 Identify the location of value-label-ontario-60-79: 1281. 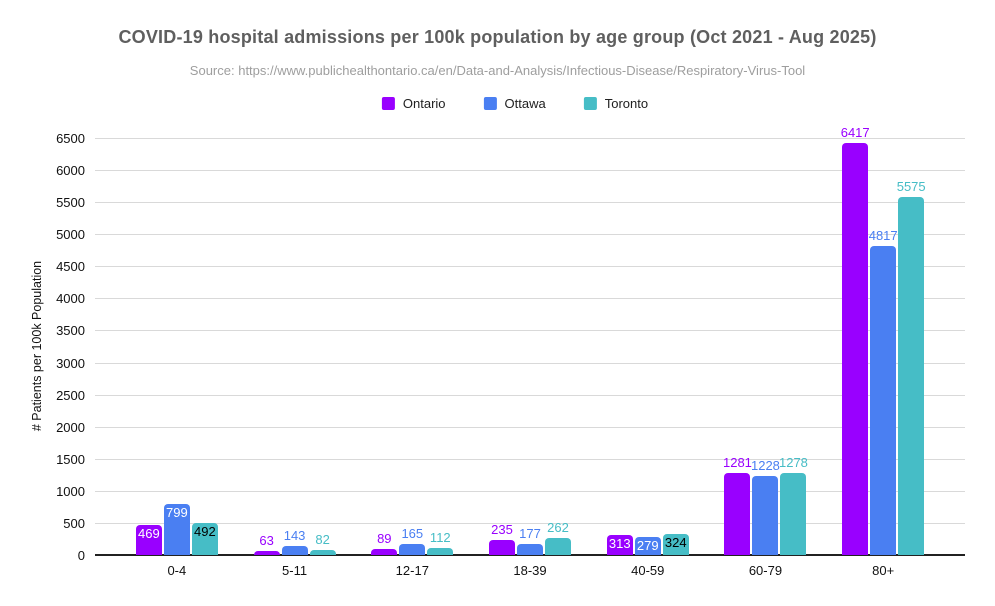
(737, 462).